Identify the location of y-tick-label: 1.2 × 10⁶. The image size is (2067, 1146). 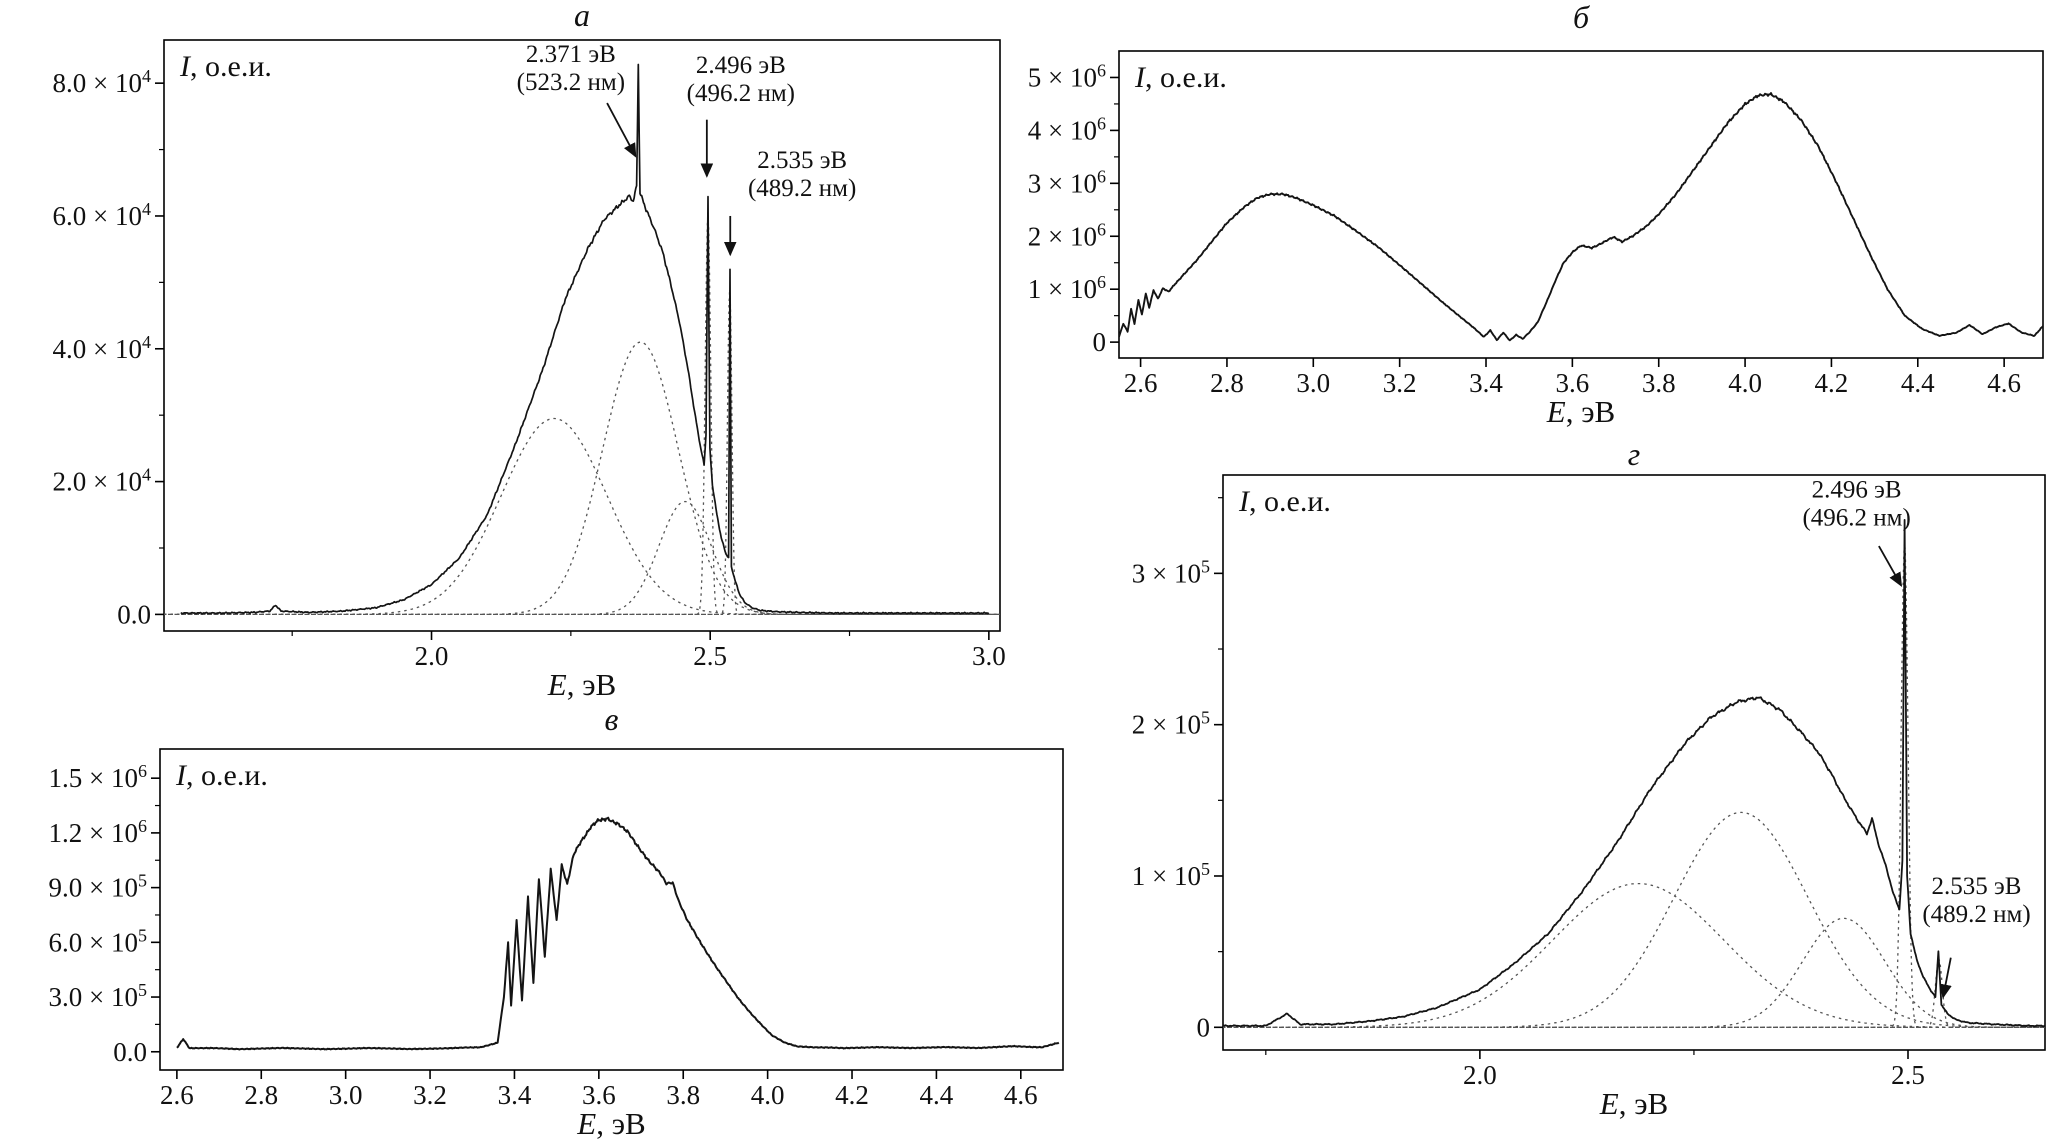
(98, 832).